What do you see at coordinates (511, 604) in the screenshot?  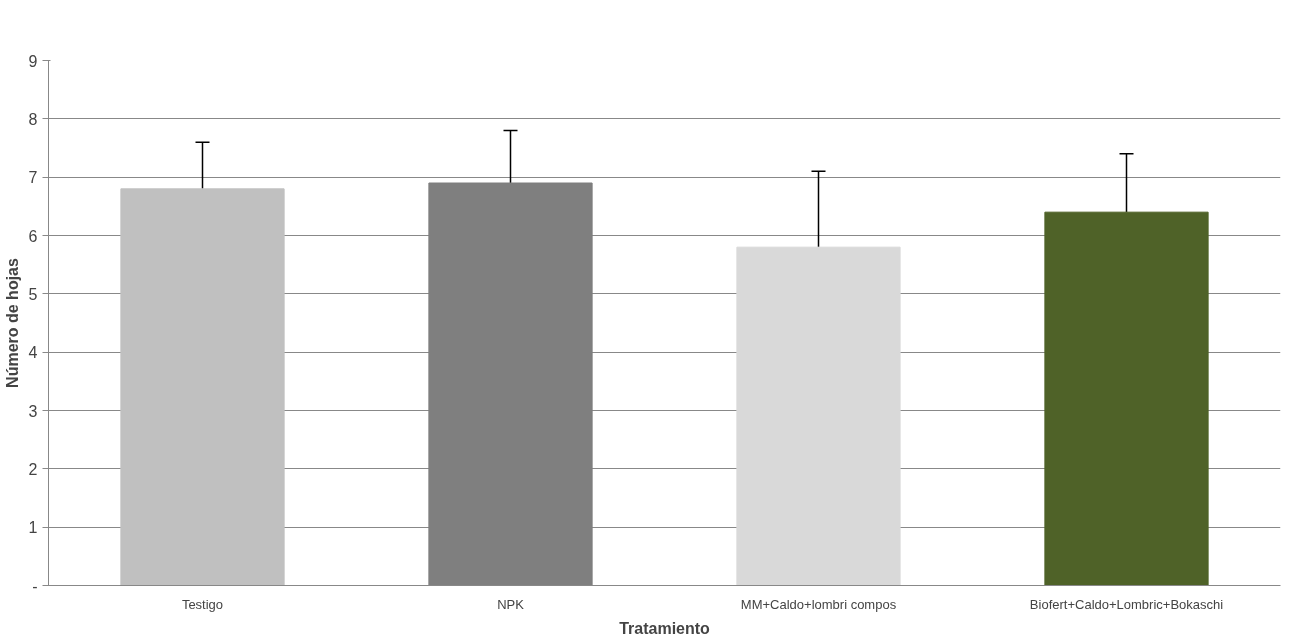 I see `x-tick-label: NPK` at bounding box center [511, 604].